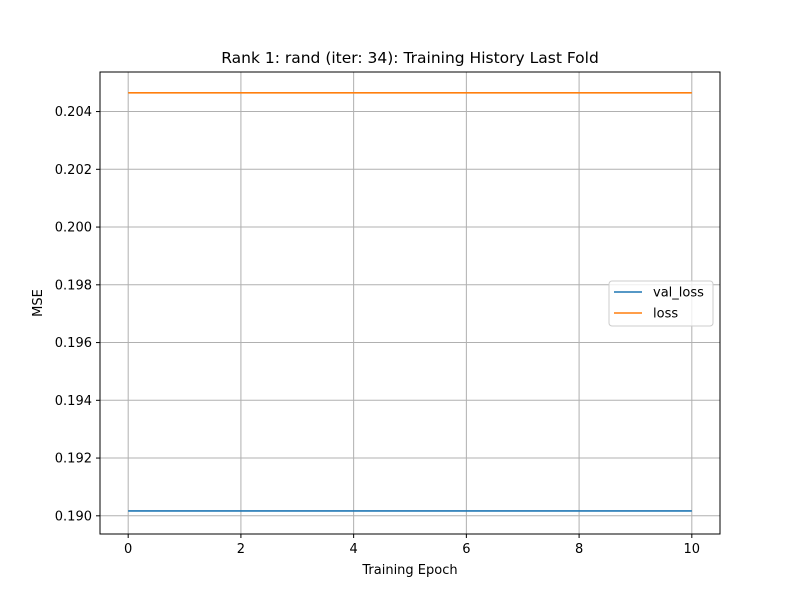 The width and height of the screenshot is (800, 600). Describe the element at coordinates (73, 343) in the screenshot. I see `y-tick-label: 0.196` at that location.